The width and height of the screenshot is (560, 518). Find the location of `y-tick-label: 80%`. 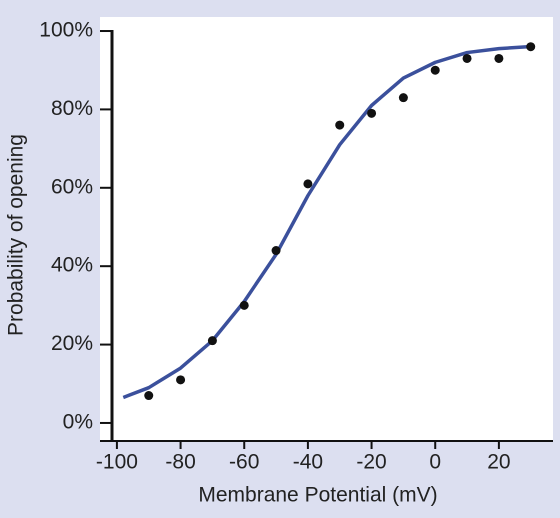

y-tick-label: 80% is located at coordinates (72, 108).